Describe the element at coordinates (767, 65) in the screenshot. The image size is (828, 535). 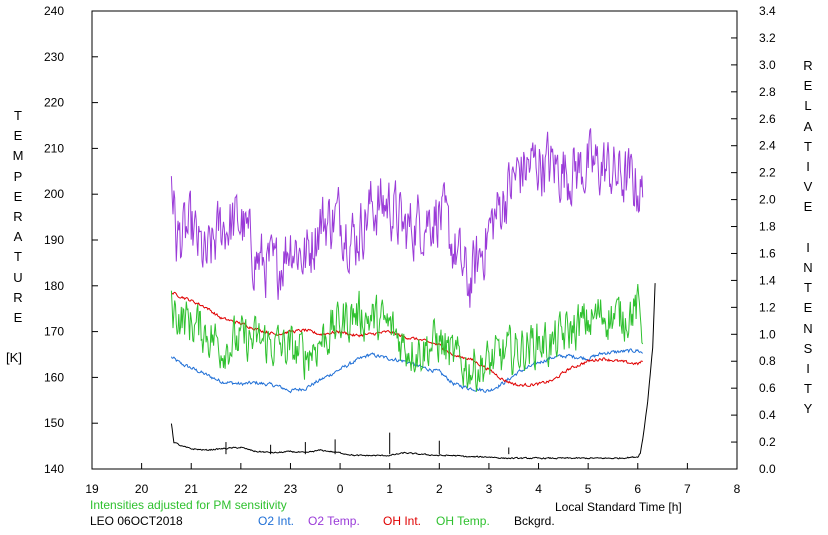
I see `right-tick-label: 3.0` at that location.